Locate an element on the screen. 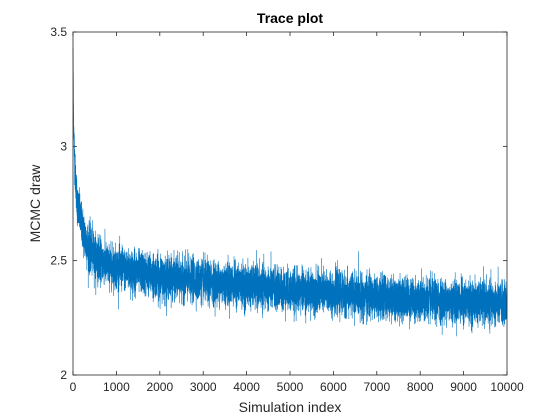 The height and width of the screenshot is (420, 560). x-tick-label: 1000 is located at coordinates (116, 387).